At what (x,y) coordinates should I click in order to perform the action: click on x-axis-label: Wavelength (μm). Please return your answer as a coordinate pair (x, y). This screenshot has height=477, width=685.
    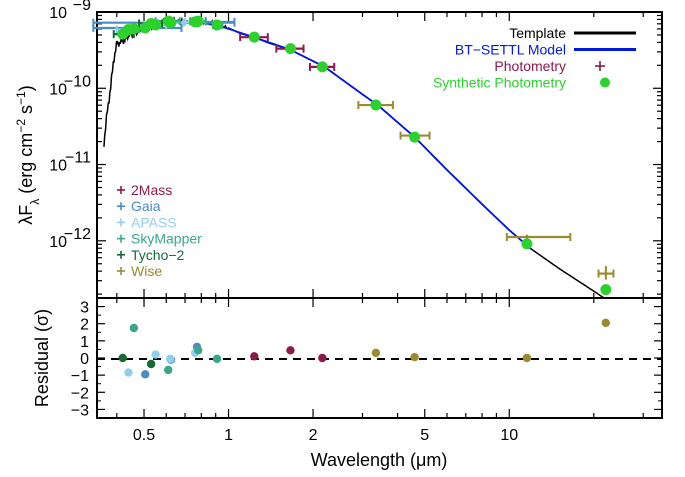
    Looking at the image, I should click on (379, 460).